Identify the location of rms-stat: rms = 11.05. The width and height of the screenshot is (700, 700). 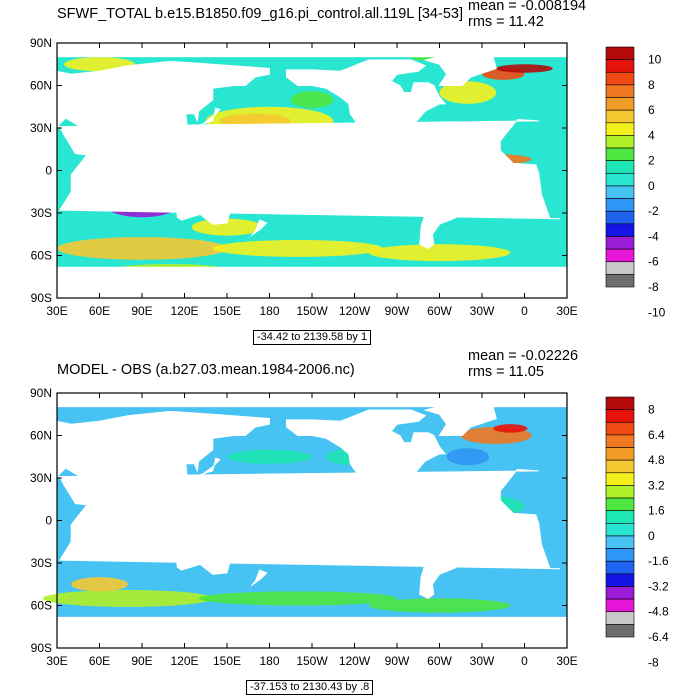
(506, 372).